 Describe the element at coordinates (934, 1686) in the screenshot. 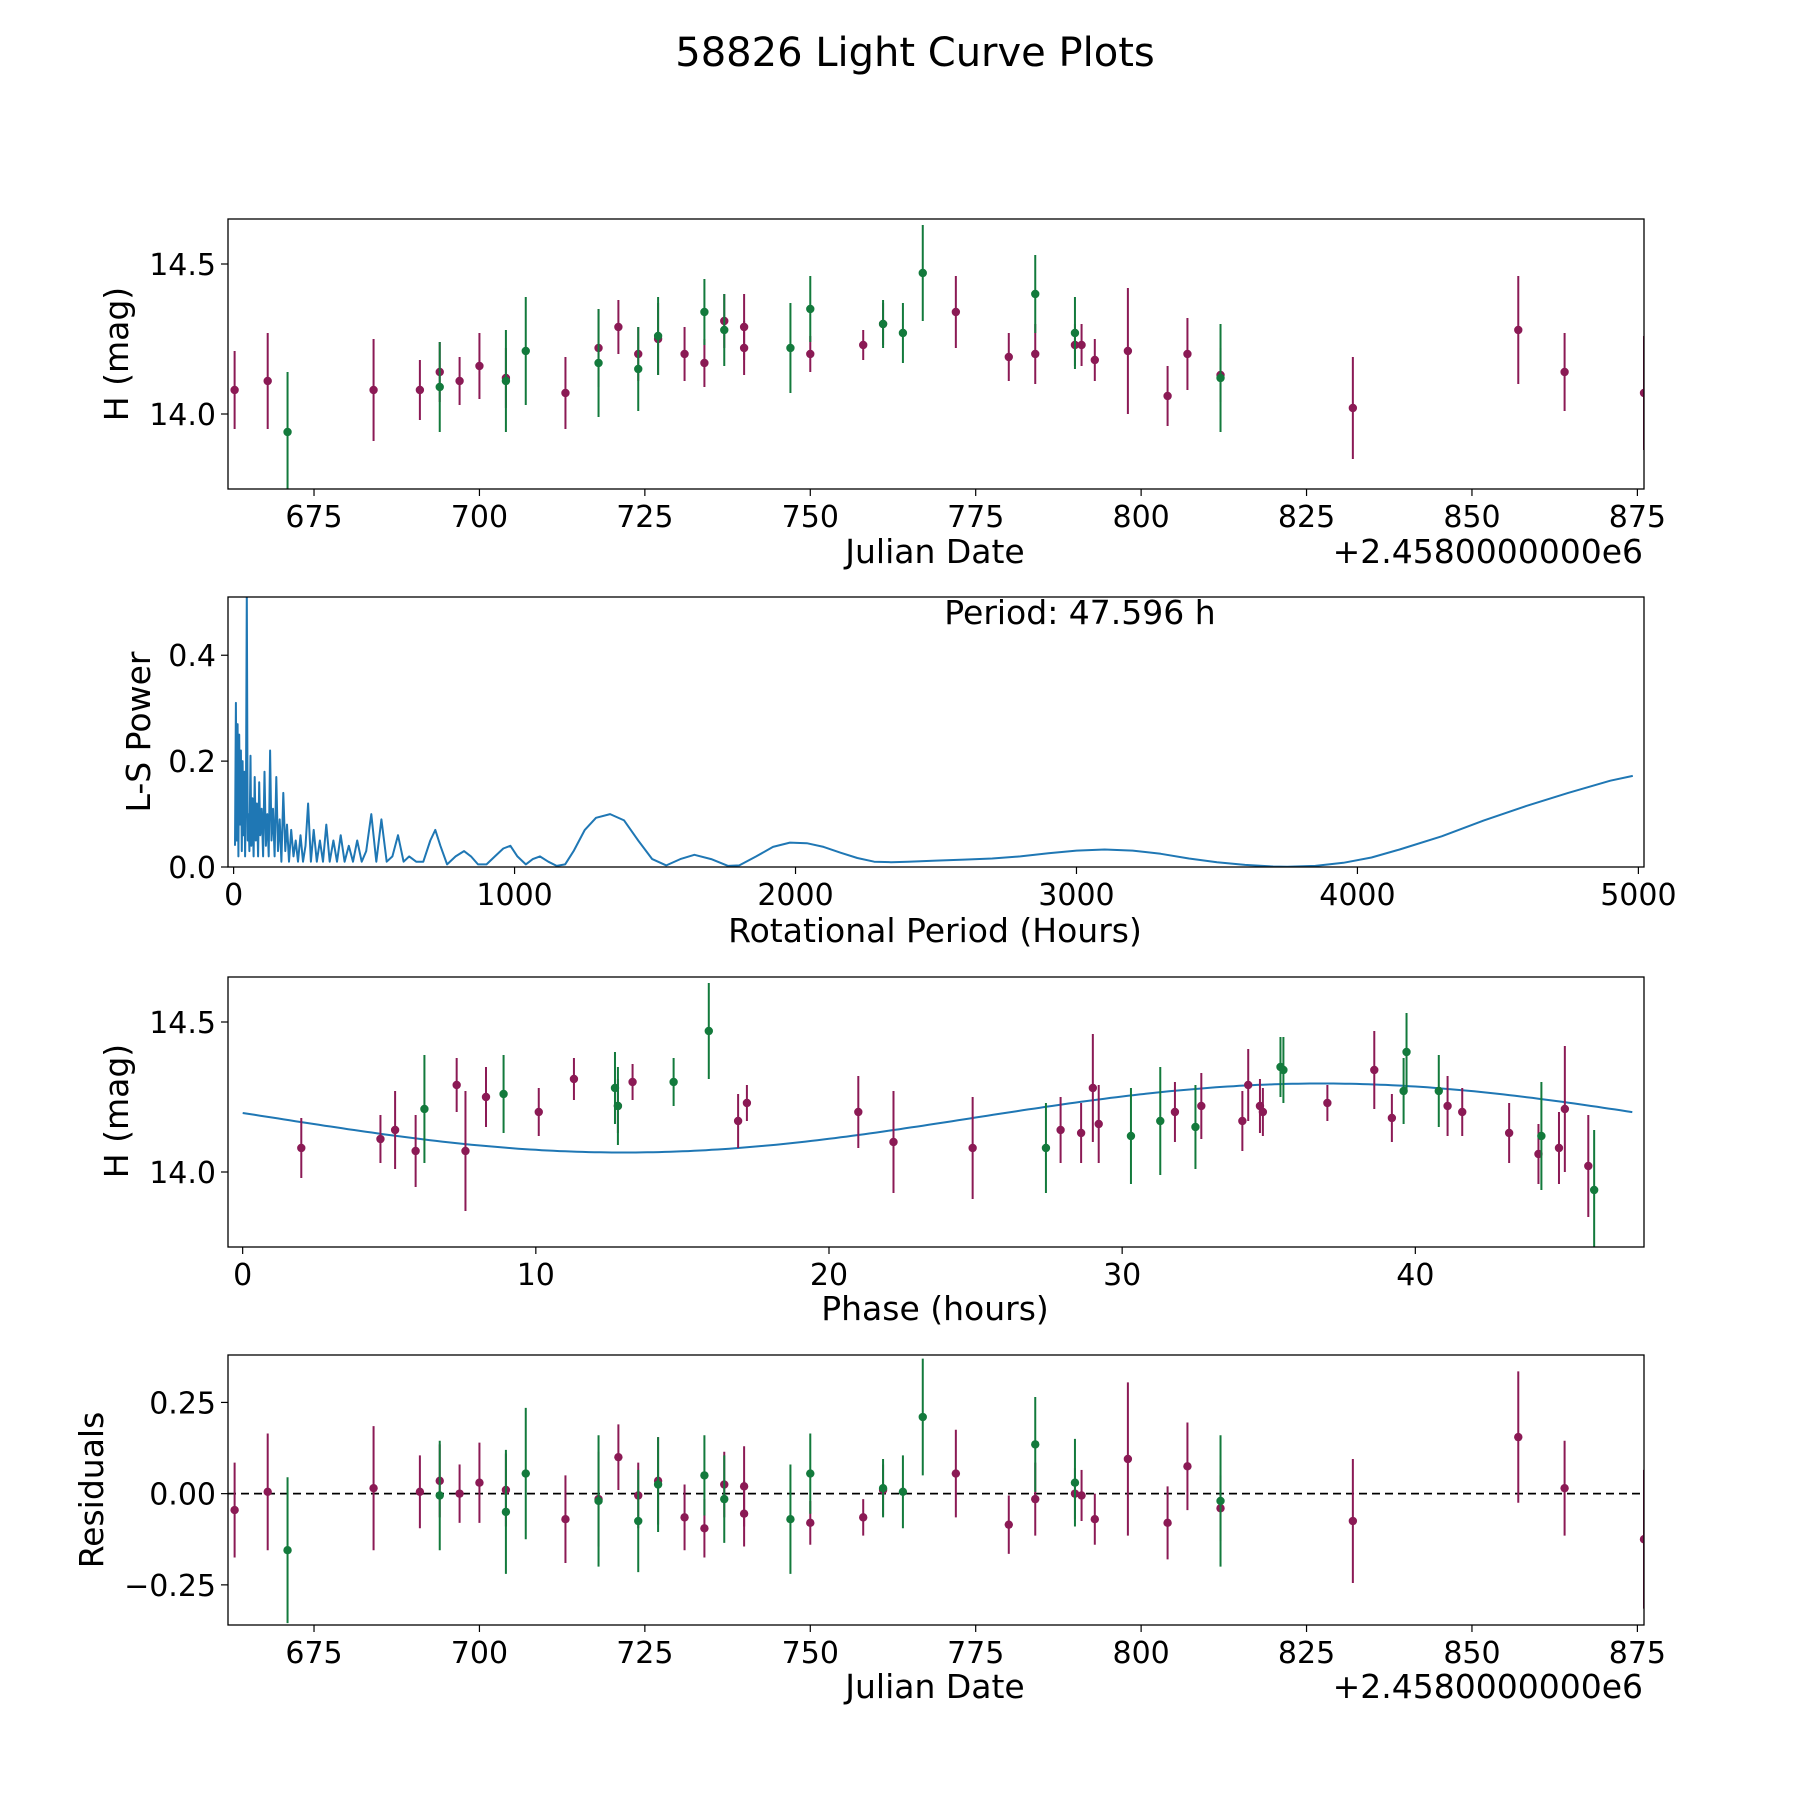

I see `residuals-xlabel: Julian Date` at that location.